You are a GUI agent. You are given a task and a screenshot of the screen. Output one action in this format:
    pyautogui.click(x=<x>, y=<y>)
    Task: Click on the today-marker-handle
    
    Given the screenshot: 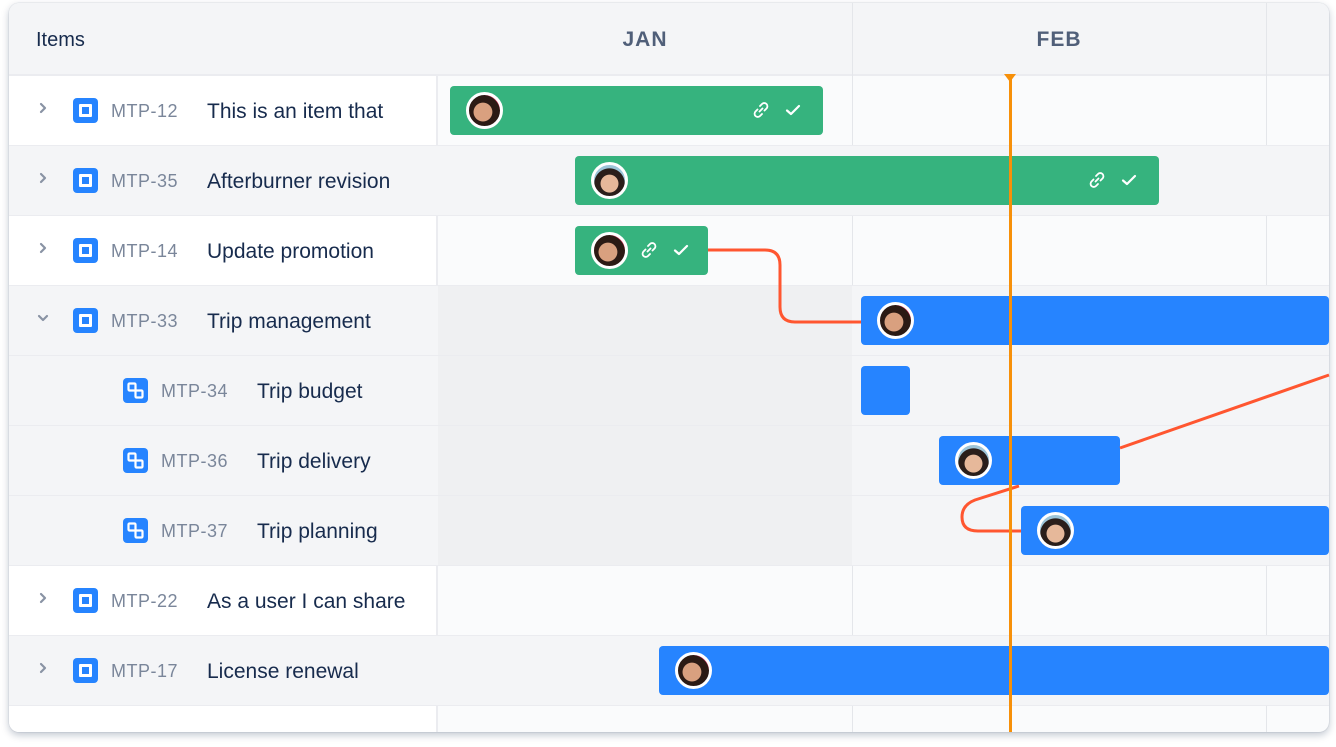 What is the action you would take?
    pyautogui.click(x=1010, y=78)
    